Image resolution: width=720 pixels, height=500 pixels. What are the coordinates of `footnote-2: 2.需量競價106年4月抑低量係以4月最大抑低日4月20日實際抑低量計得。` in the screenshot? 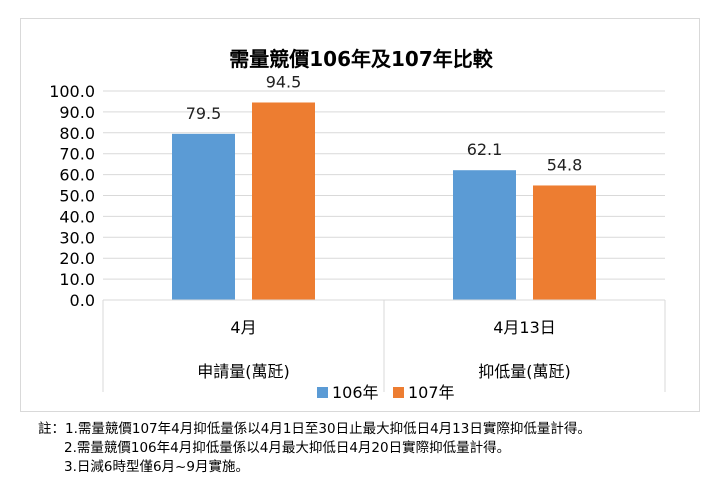 It's located at (287, 448).